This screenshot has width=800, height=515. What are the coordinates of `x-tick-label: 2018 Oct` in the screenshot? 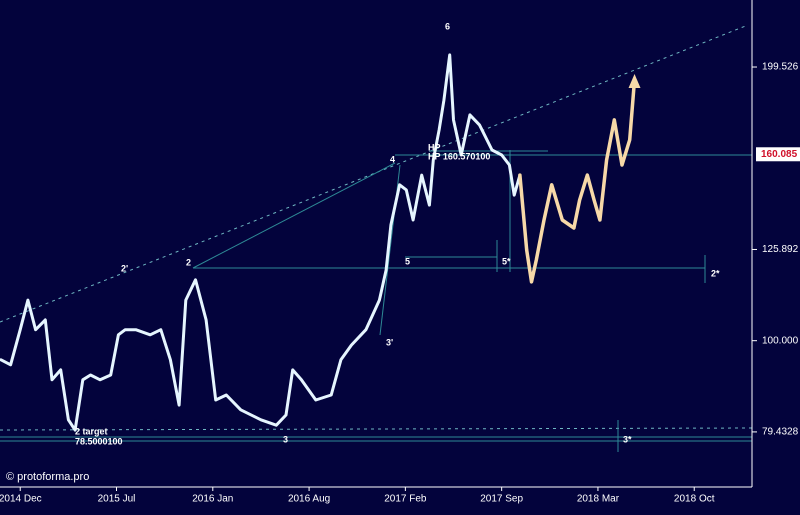 It's located at (694, 499).